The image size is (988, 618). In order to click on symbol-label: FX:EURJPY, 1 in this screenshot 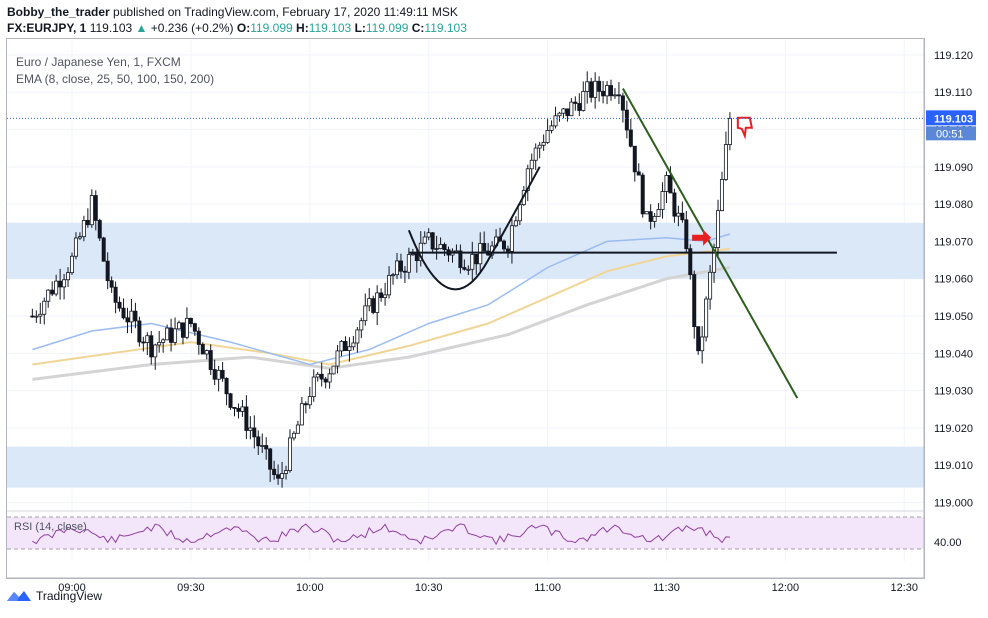, I will do `click(47, 28)`.